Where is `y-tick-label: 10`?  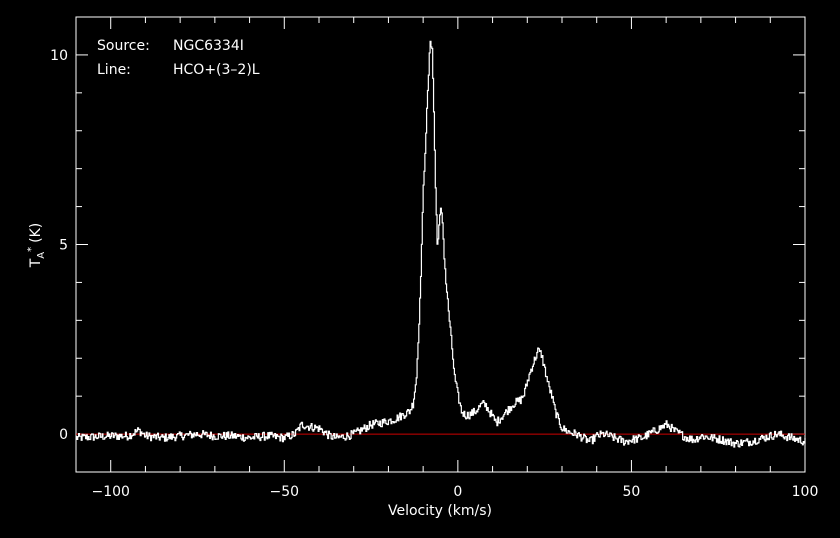 y-tick-label: 10 is located at coordinates (59, 56).